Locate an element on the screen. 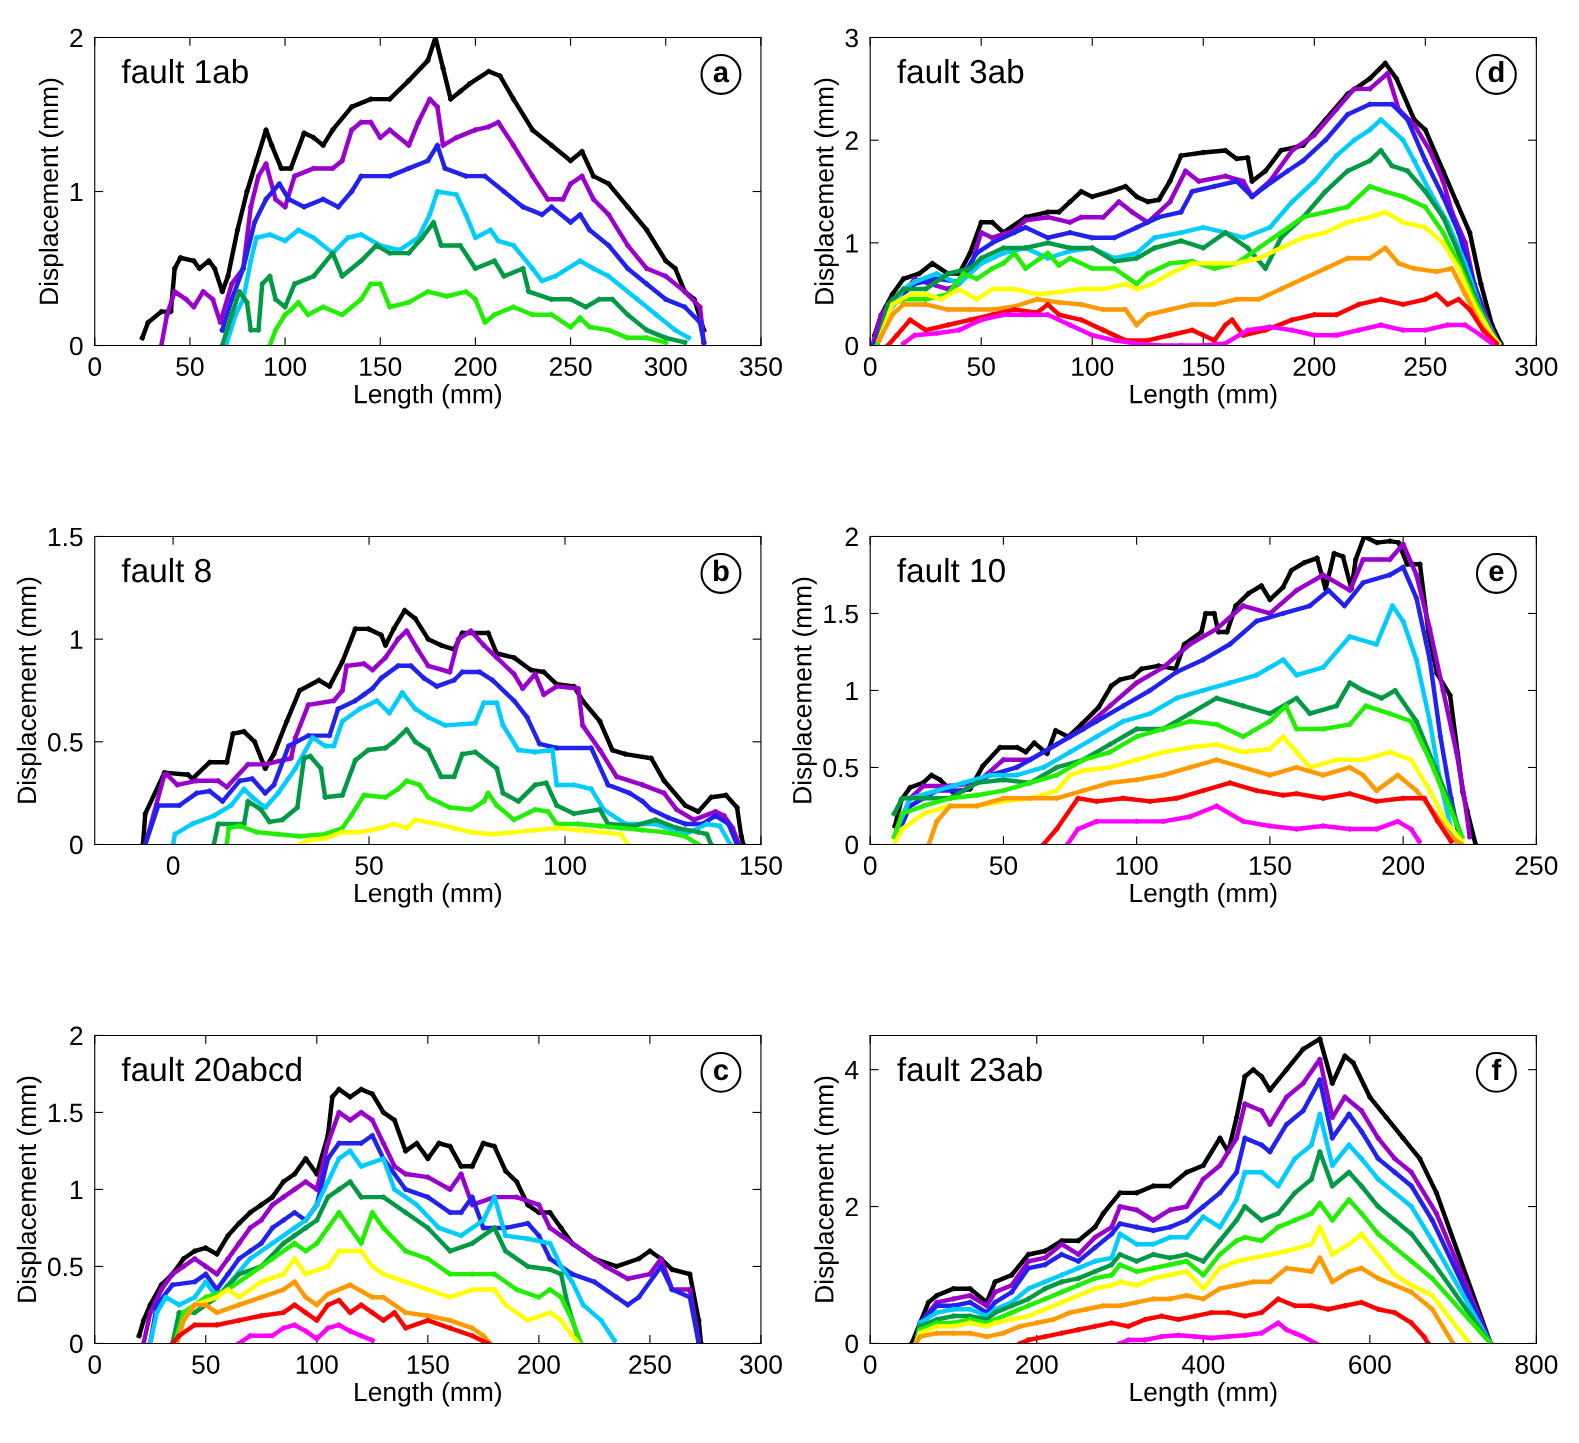 Image resolution: width=1579 pixels, height=1443 pixels. text: fault 20abcd is located at coordinates (211, 1069).